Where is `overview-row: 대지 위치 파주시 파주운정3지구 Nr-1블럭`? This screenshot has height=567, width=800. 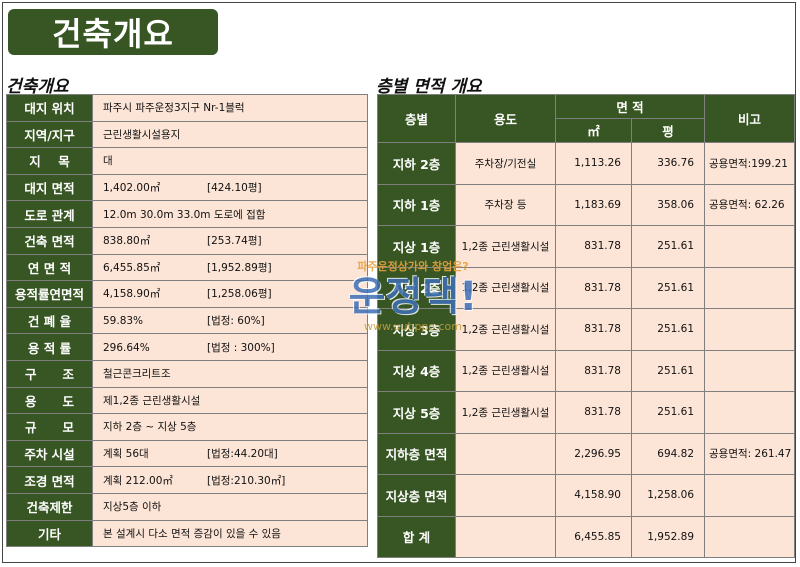
overview-row: 대지 위치 파주시 파주운정3지구 Nr-1블럭 is located at coordinates (187, 108).